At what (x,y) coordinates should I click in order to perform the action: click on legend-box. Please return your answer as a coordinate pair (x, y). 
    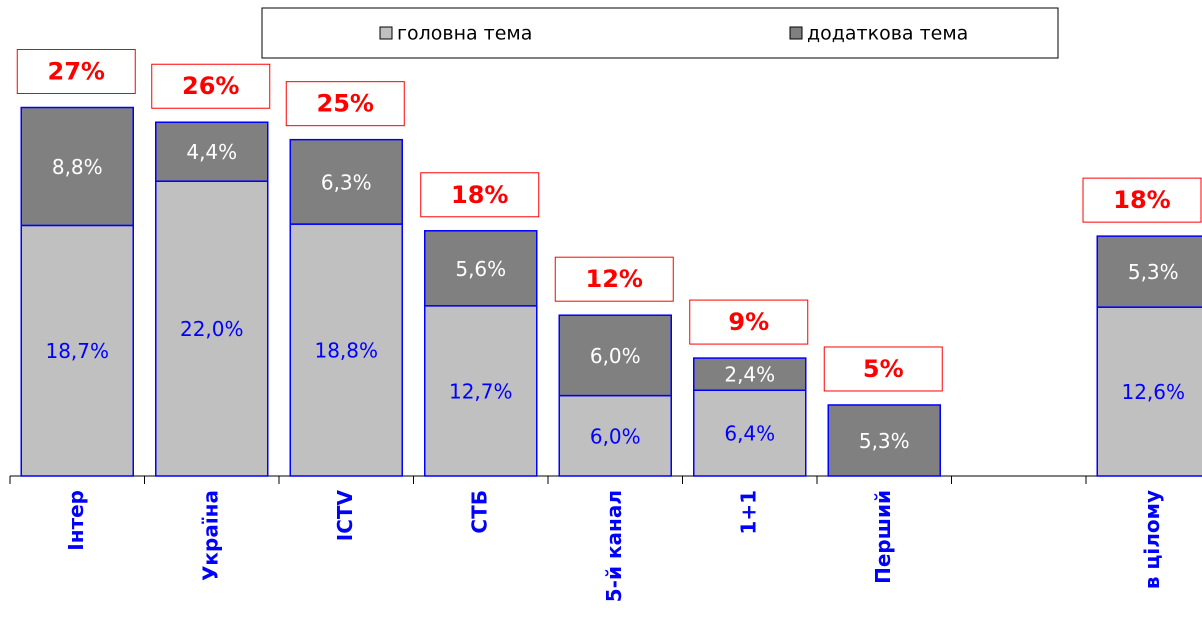
    Looking at the image, I should click on (660, 33).